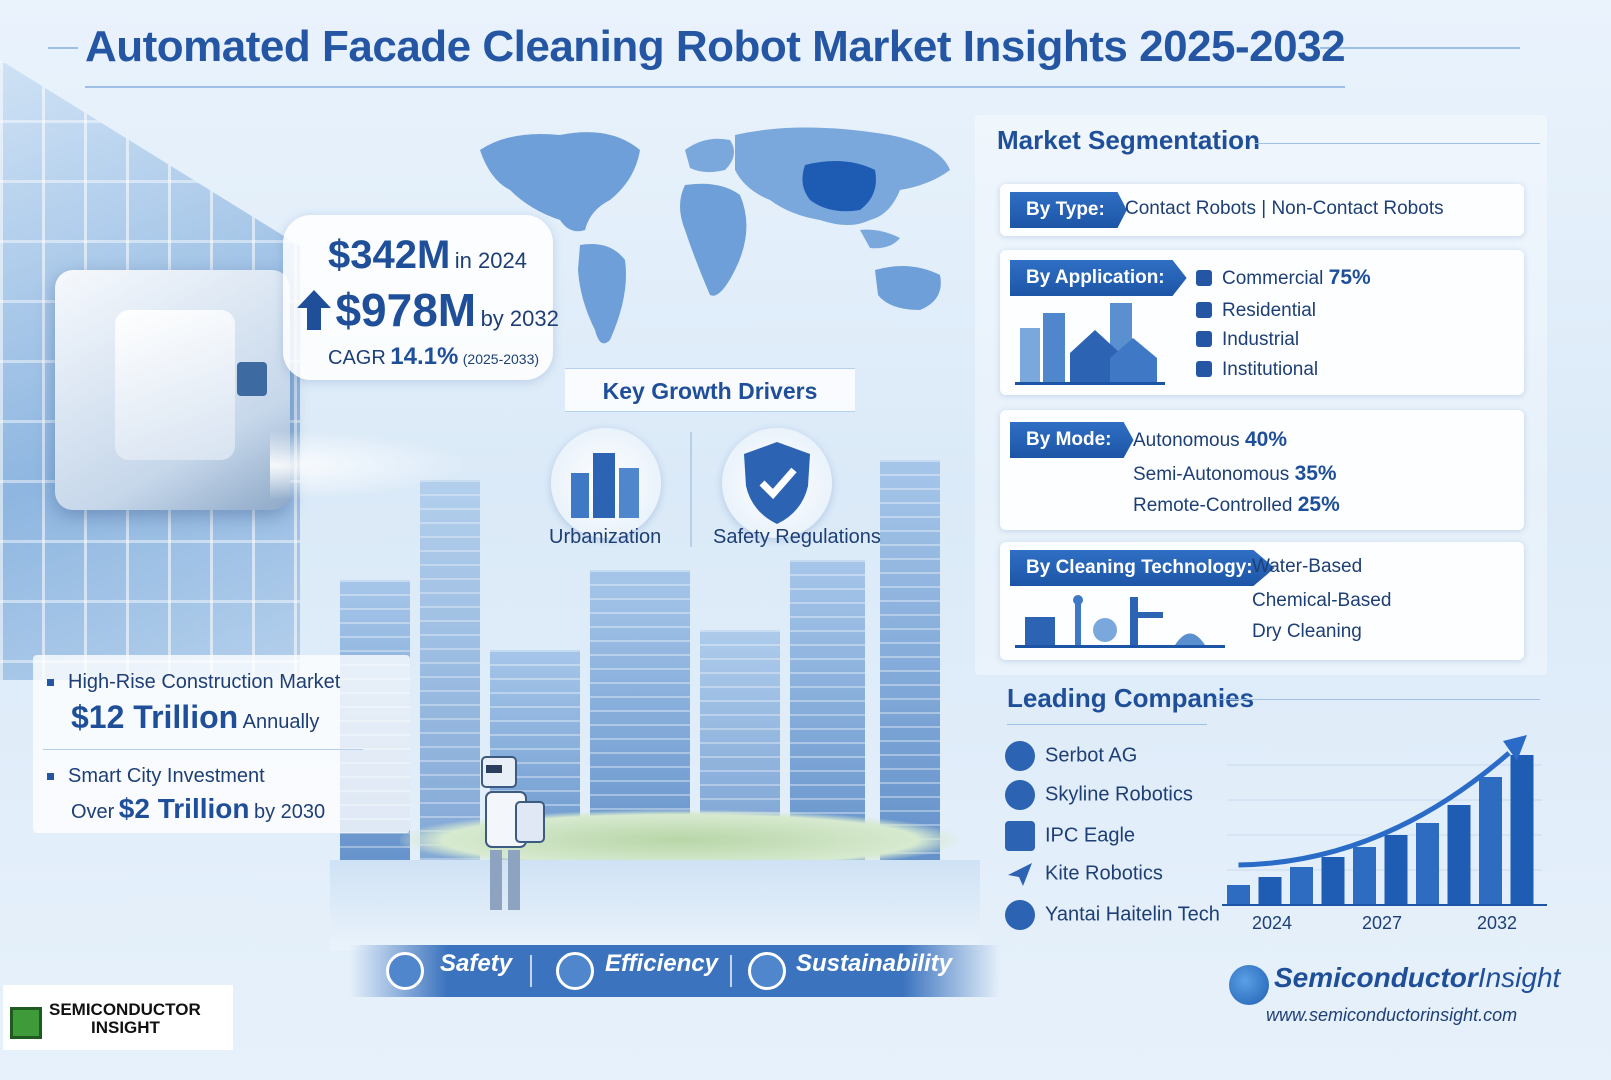  What do you see at coordinates (797, 537) in the screenshot?
I see `driver-label-safety: Safety Regulations` at bounding box center [797, 537].